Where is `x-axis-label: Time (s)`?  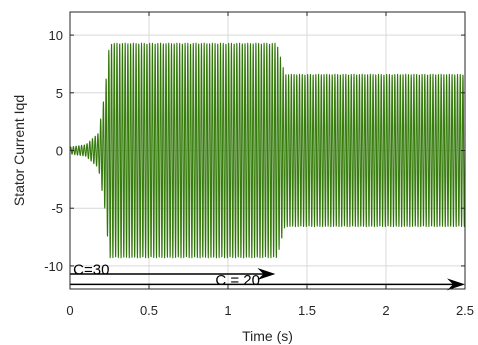 x-axis-label: Time (s) is located at coordinates (267, 336).